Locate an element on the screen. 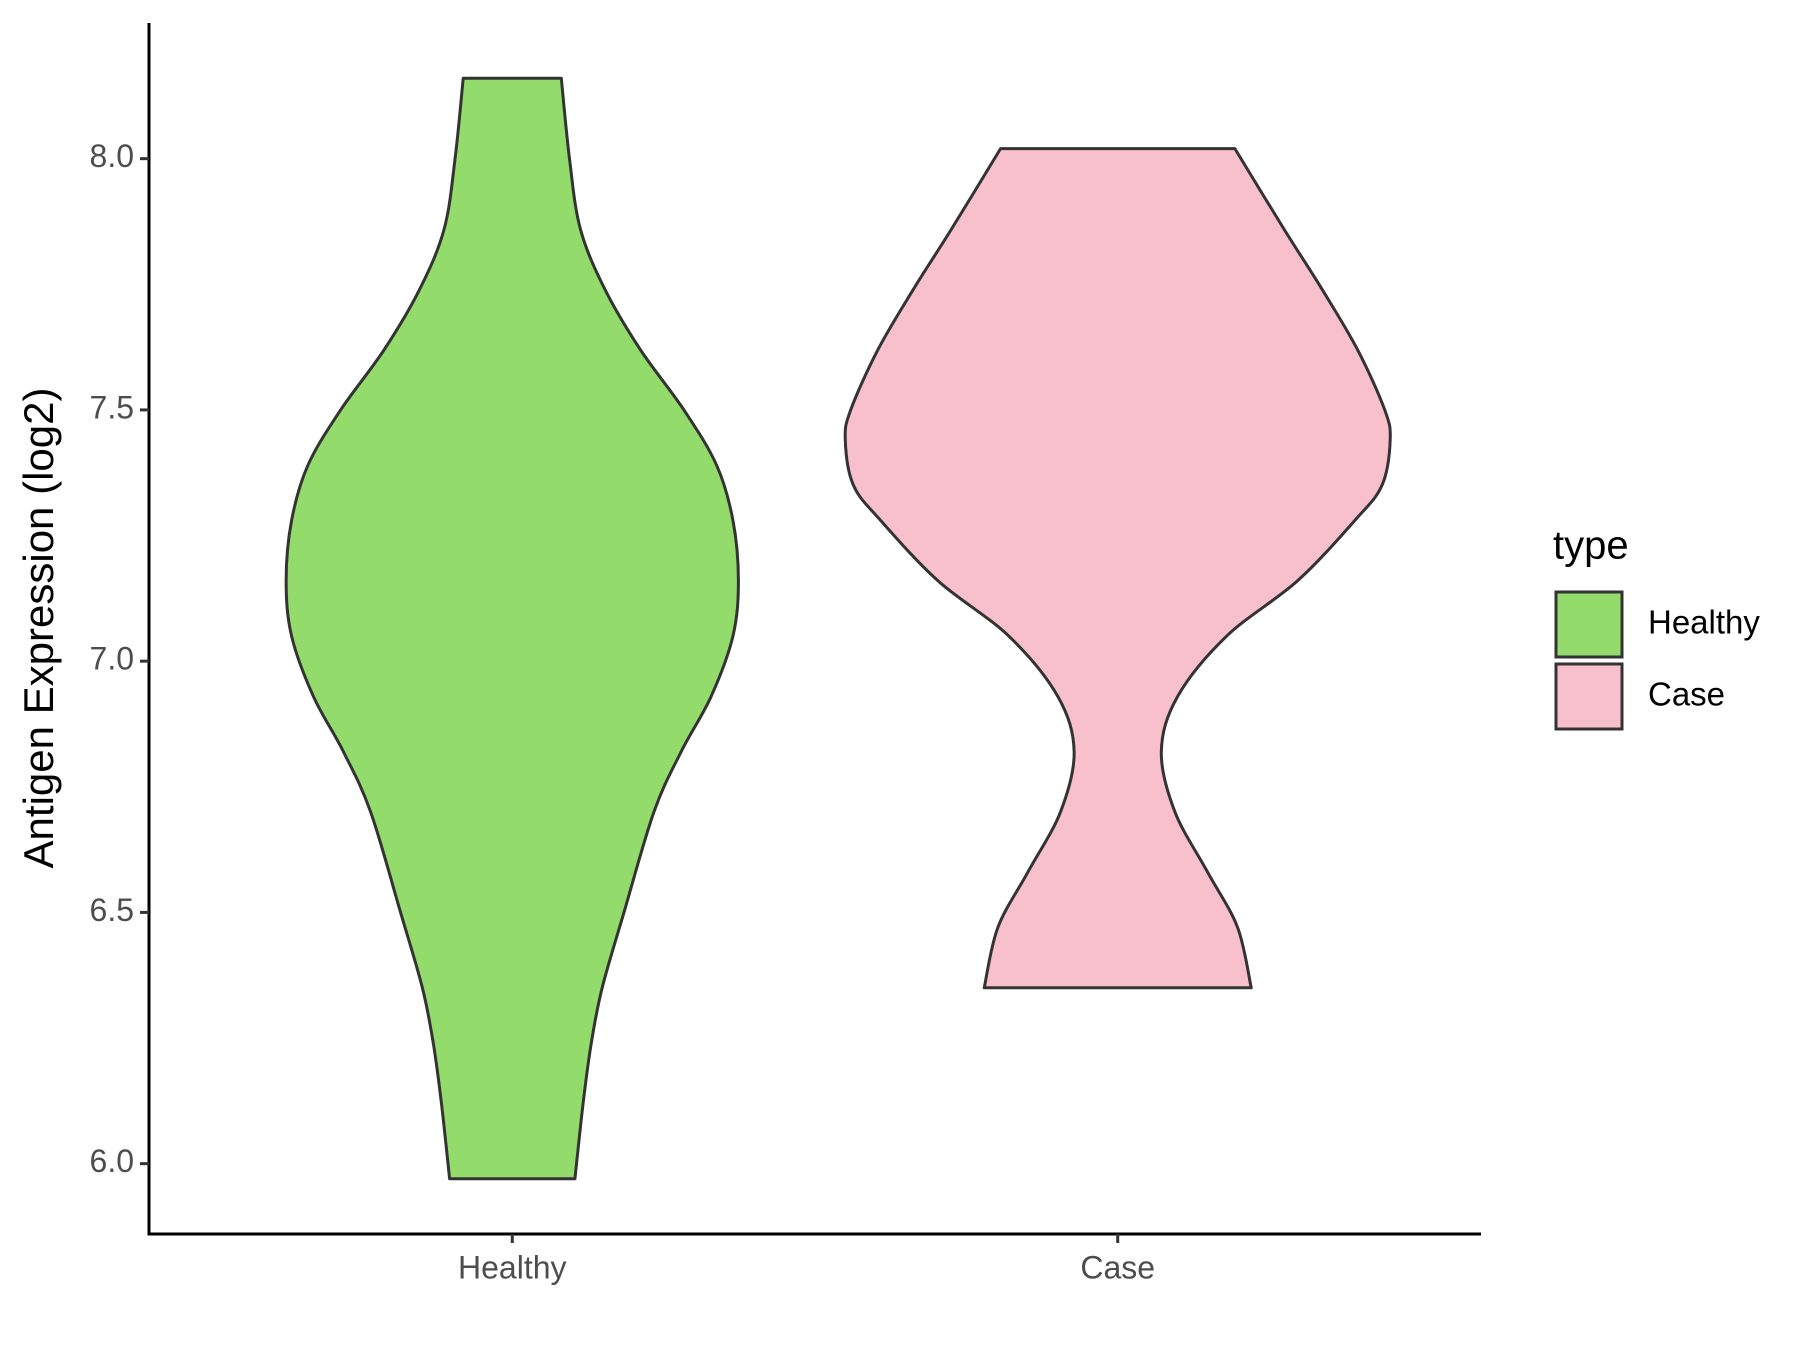 Image resolution: width=1800 pixels, height=1350 pixels. y-tick-label: 7.5 is located at coordinates (112, 407).